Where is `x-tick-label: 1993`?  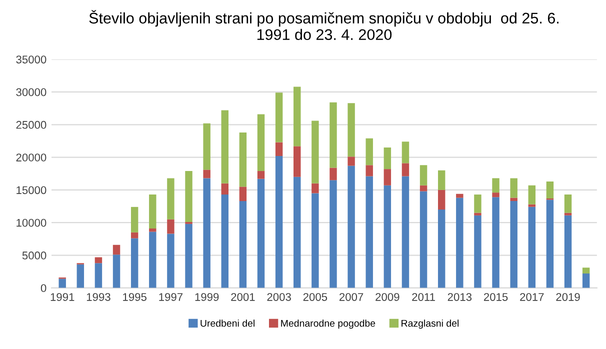
x-tick-label: 1993 is located at coordinates (98, 297).